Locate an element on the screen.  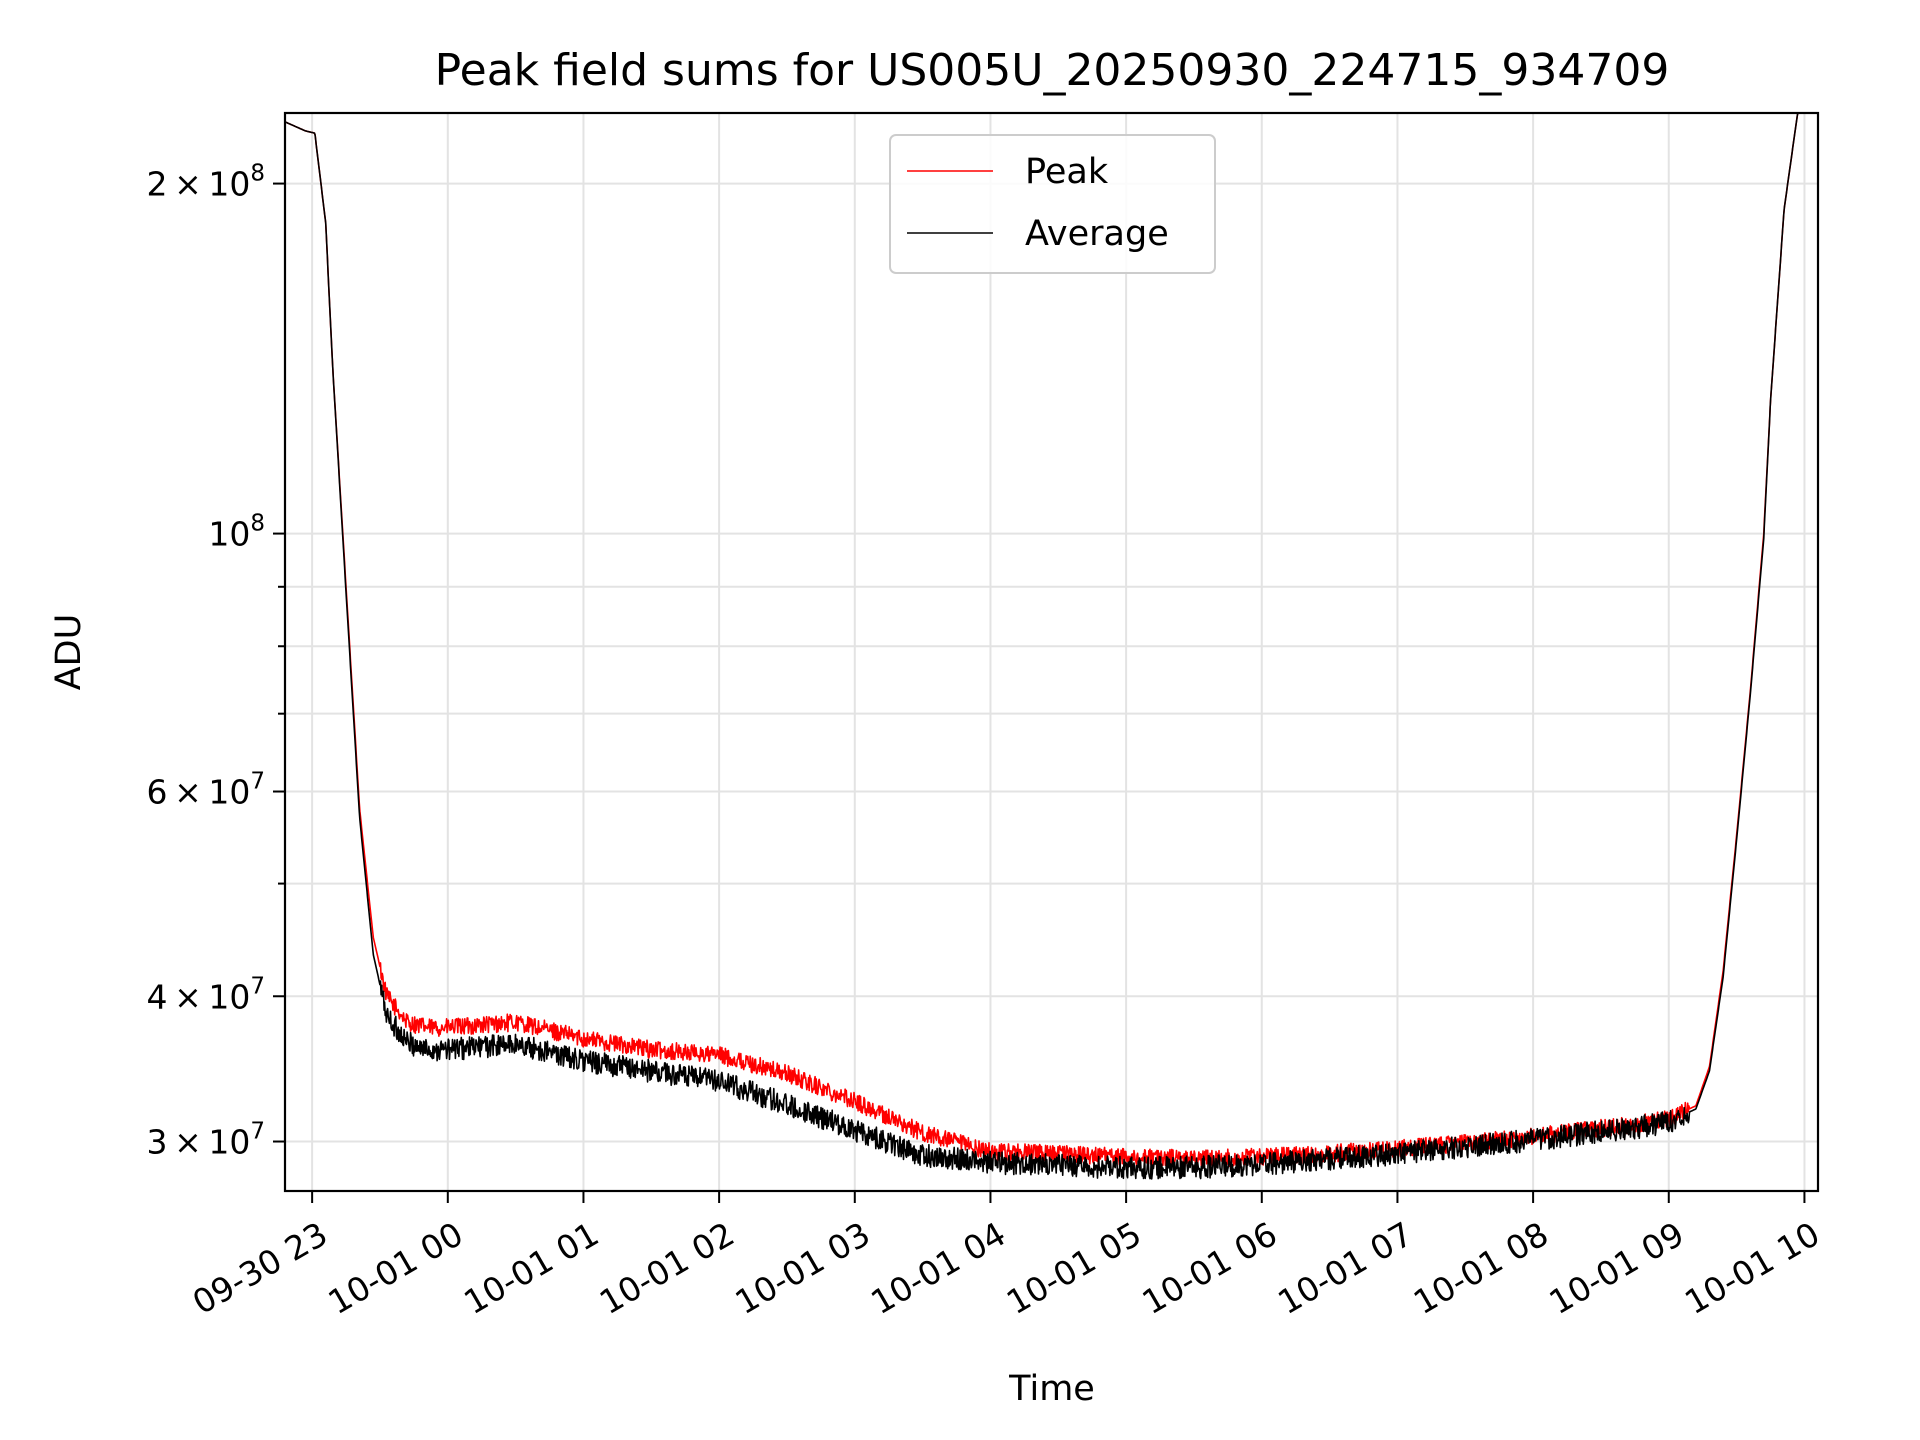
y-tick-label: 6 × 107 is located at coordinates (206, 790).